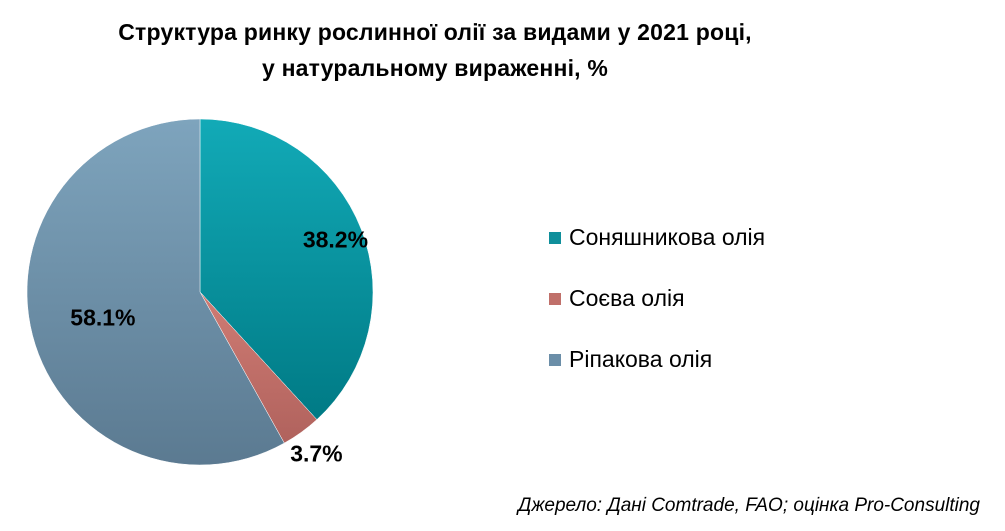 Image resolution: width=1005 pixels, height=531 pixels. I want to click on legend-item-sunflower: Соняшникова олія, so click(657, 237).